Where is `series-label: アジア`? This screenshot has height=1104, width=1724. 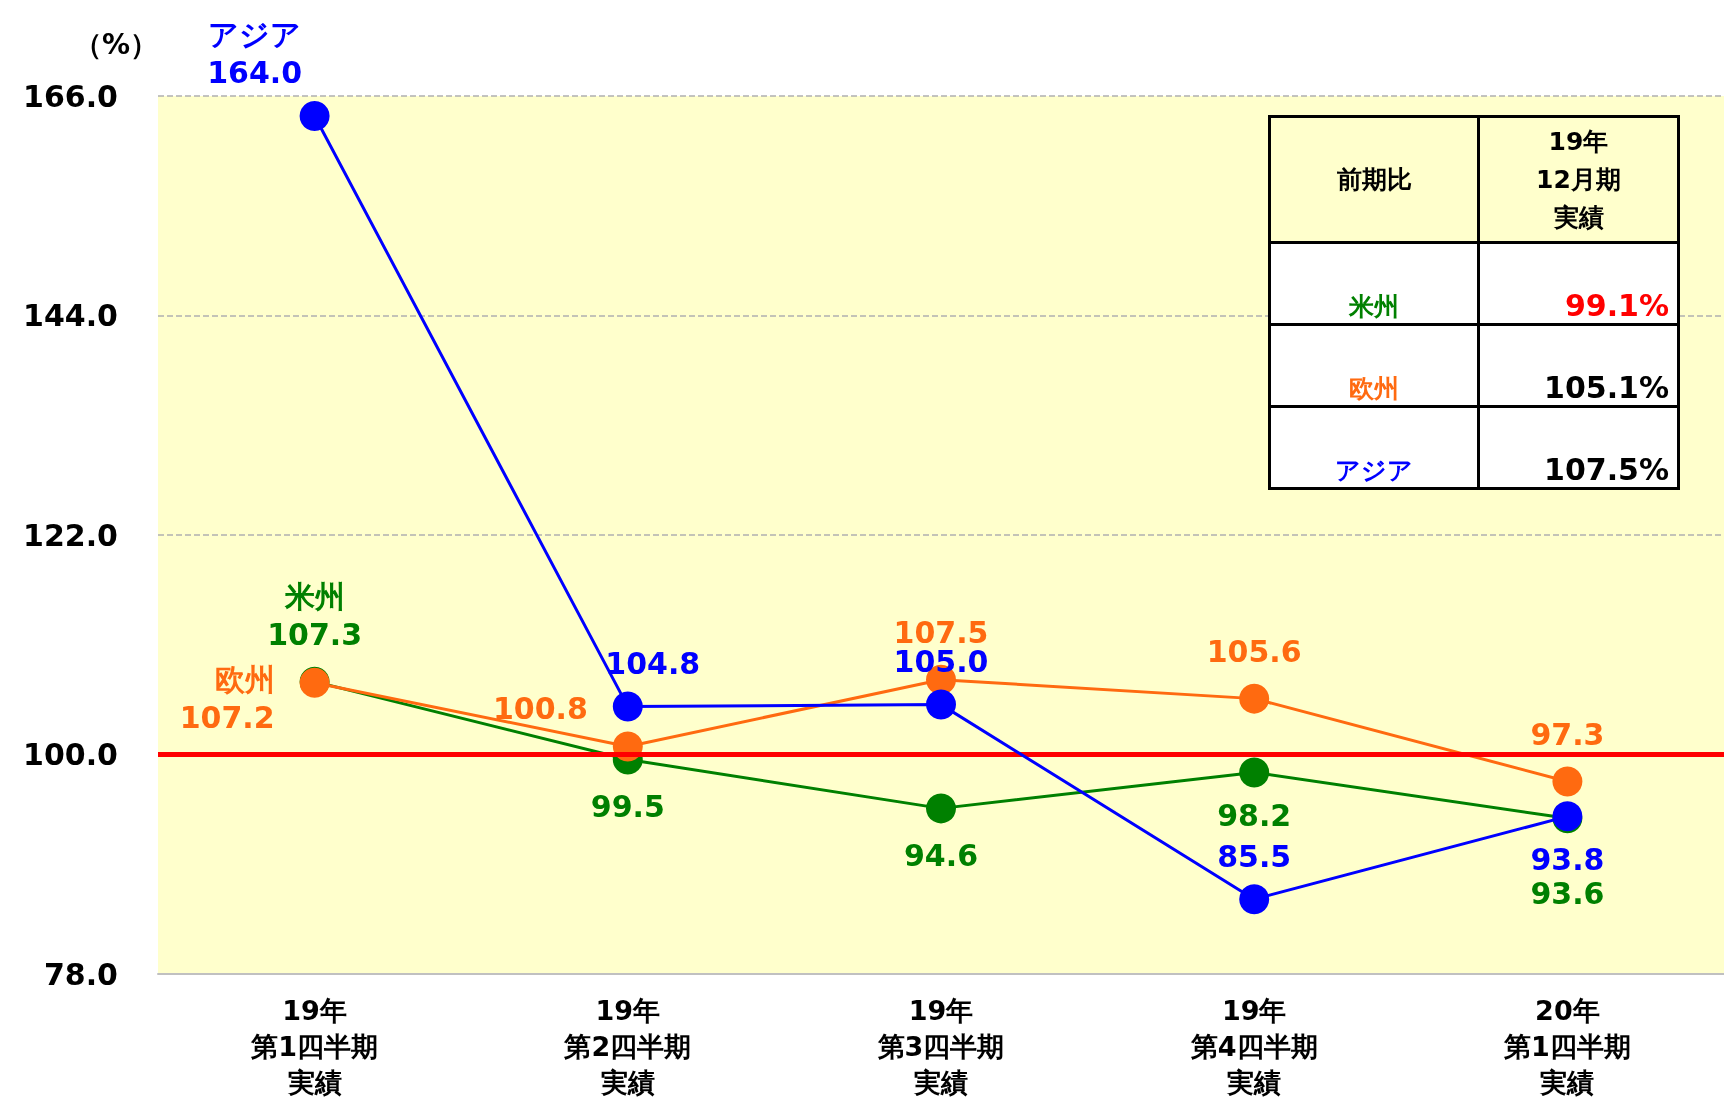
series-label: アジア is located at coordinates (255, 35).